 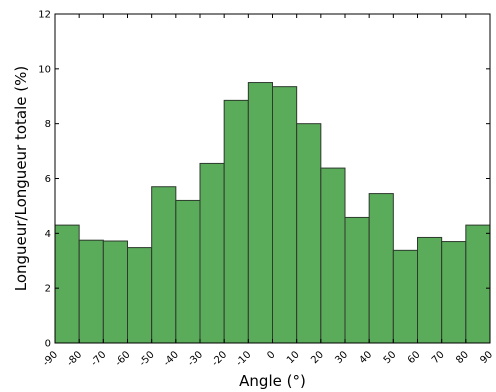 What do you see at coordinates (48, 124) in the screenshot?
I see `y-tick-label: 8` at bounding box center [48, 124].